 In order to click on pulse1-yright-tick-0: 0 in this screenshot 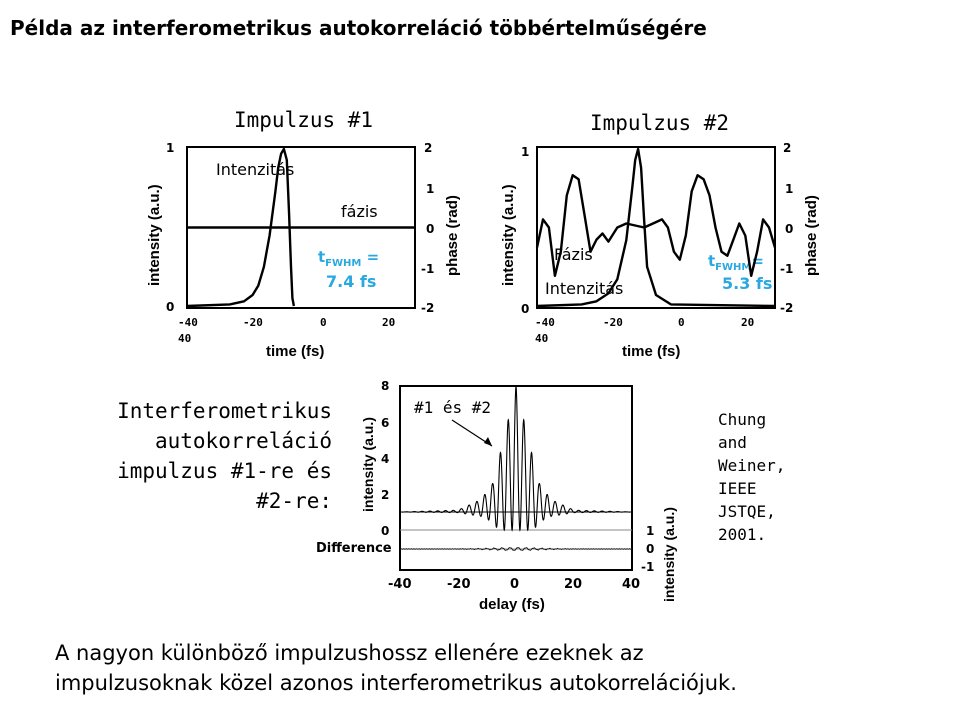, I will do `click(430, 229)`.